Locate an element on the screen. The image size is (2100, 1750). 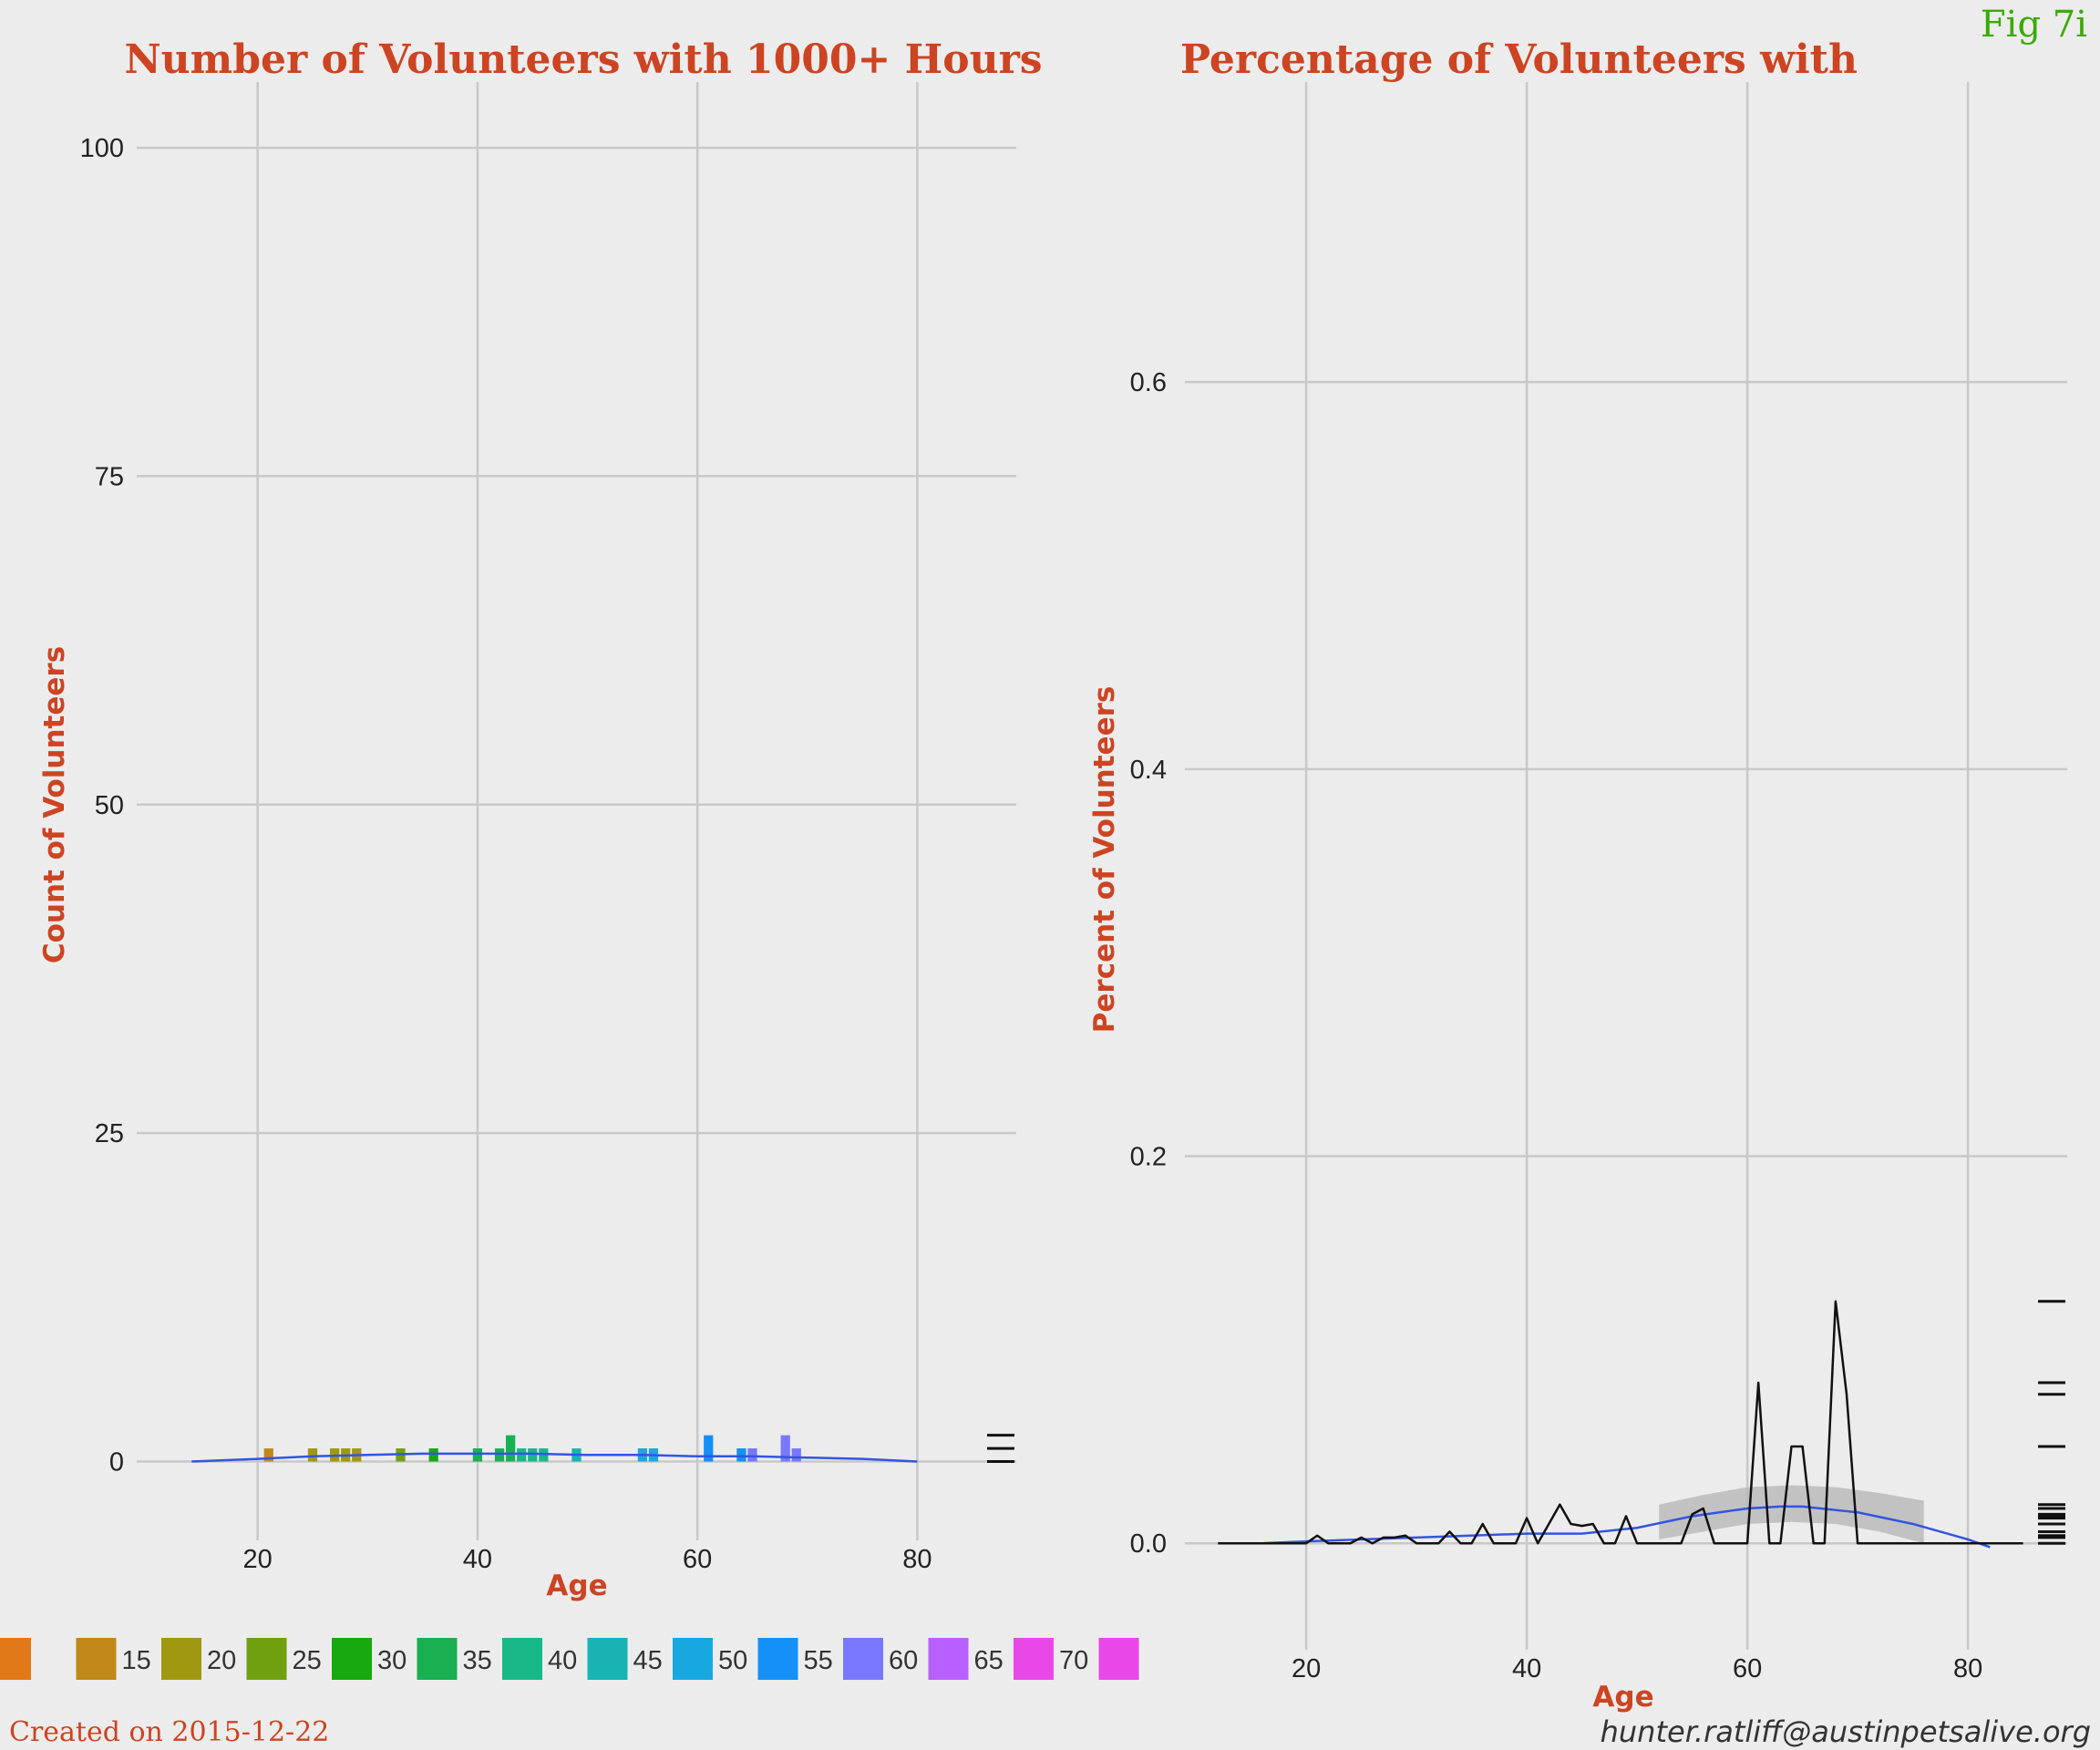
legend-label: 15 is located at coordinates (137, 1661).